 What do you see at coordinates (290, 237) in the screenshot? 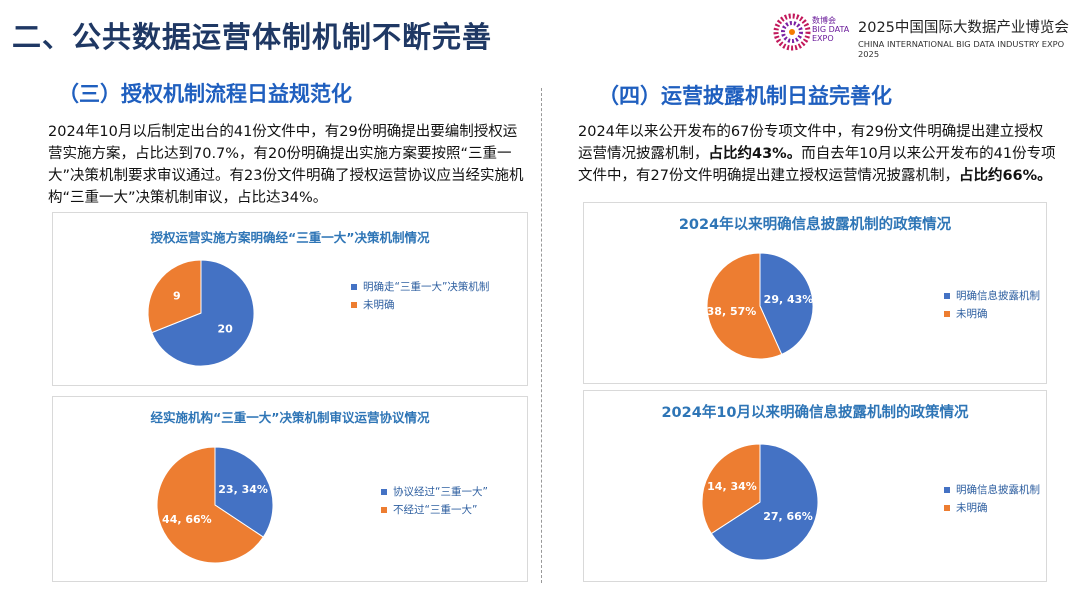
I see `chart-title: 授权运营实施方案明确经“三重一大”决策机制情况` at bounding box center [290, 237].